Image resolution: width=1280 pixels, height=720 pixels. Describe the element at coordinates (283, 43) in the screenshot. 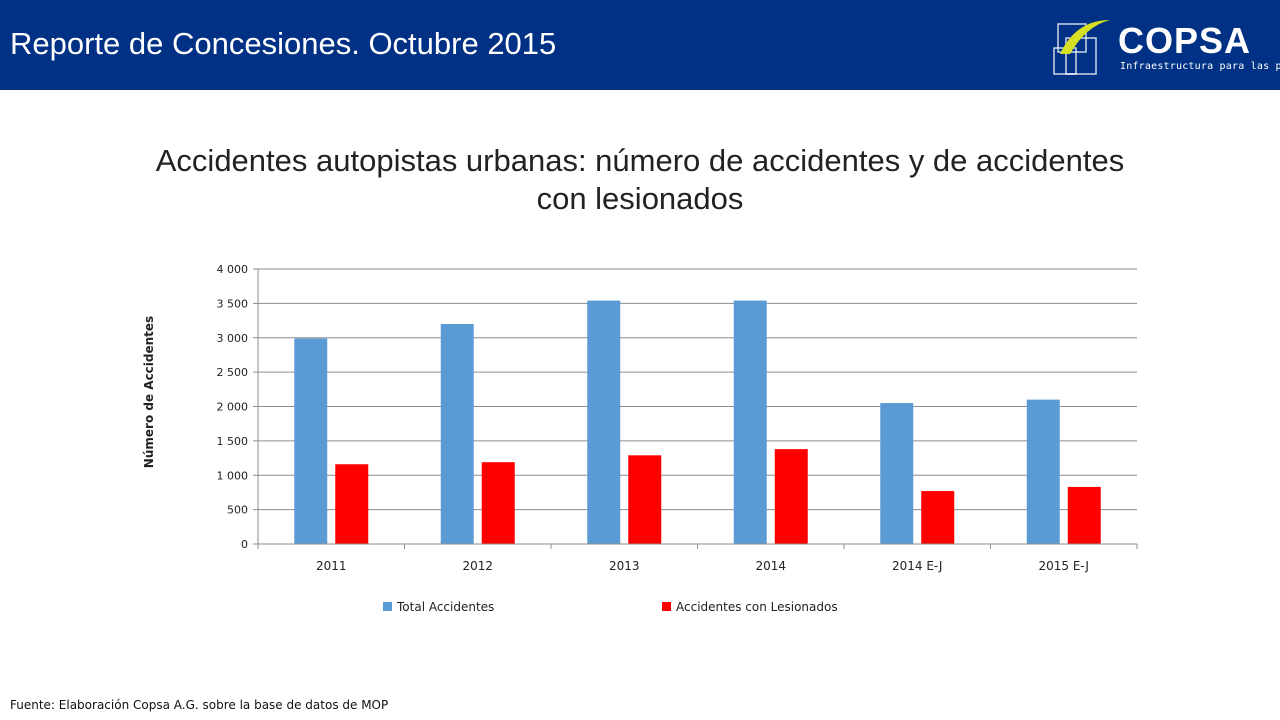

I see `page-title: Reporte de Concesiones. Octubre 2015` at that location.